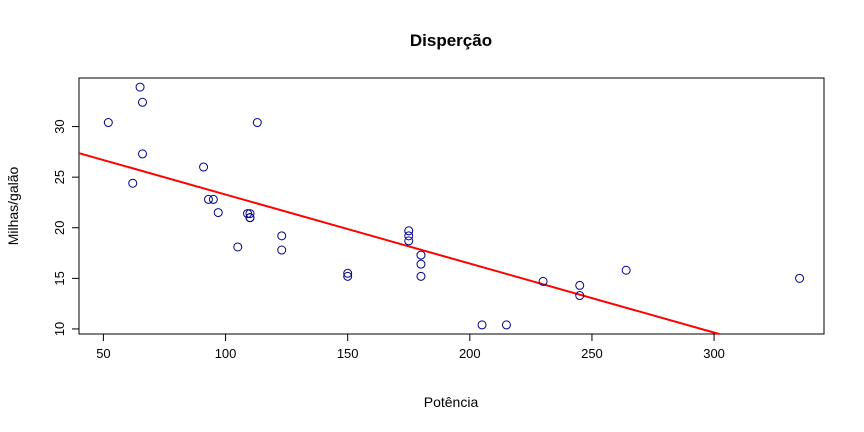 The height and width of the screenshot is (432, 864). Describe the element at coordinates (59, 126) in the screenshot. I see `y-tick-label: 30` at that location.